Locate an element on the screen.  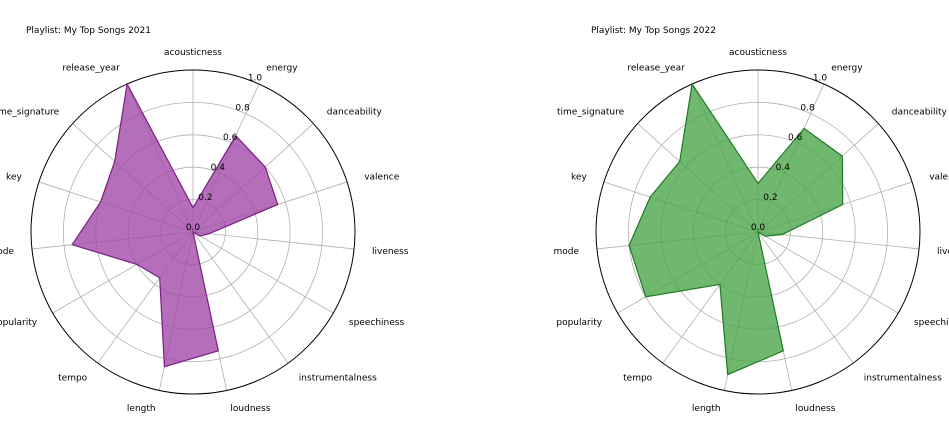
chart-title: Playlist: My Top Songs 2021 is located at coordinates (88, 31).